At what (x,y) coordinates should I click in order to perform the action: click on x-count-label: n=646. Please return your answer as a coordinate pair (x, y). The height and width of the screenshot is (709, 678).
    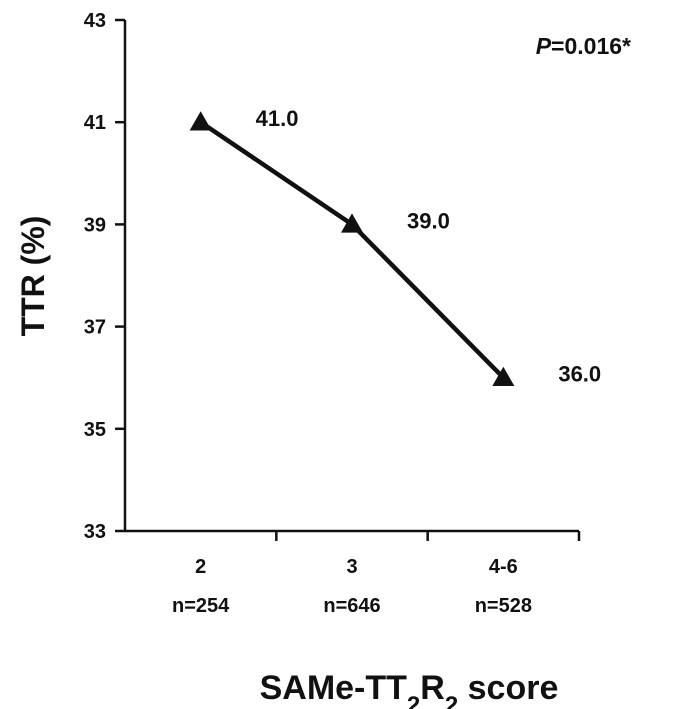
    Looking at the image, I should click on (351, 606).